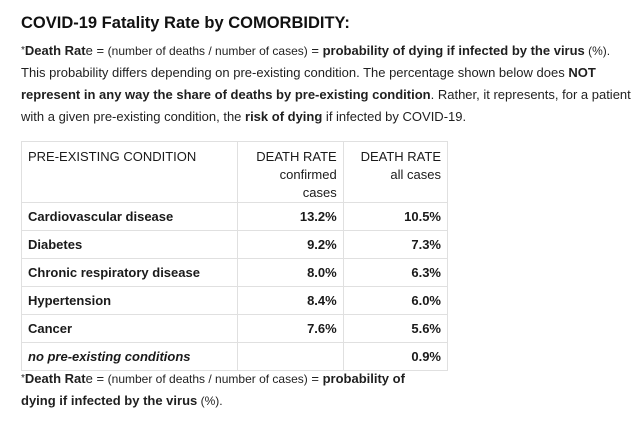 This screenshot has height=440, width=640. I want to click on header-all-cases-label: all cases, so click(415, 174).